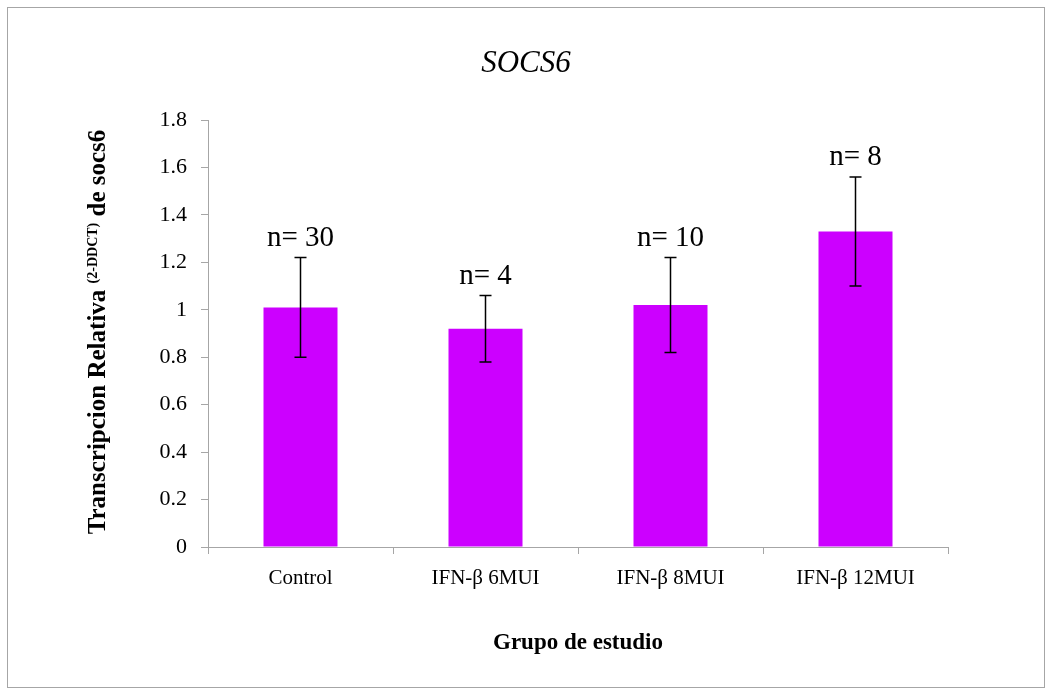 The image size is (1052, 695). What do you see at coordinates (485, 577) in the screenshot?
I see `x-tick-label: IFN-β 6MUI` at bounding box center [485, 577].